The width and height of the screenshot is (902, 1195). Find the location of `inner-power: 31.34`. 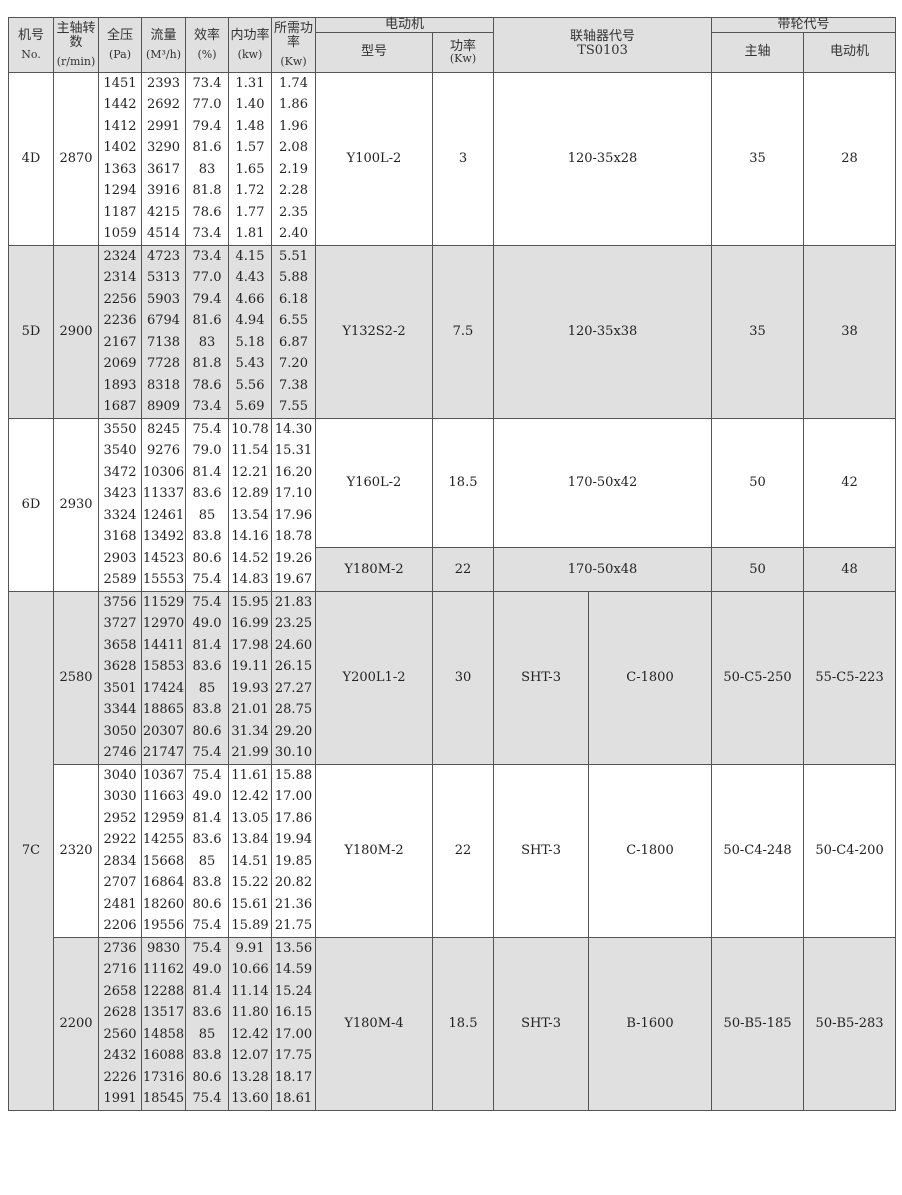

inner-power: 31.34 is located at coordinates (250, 731).